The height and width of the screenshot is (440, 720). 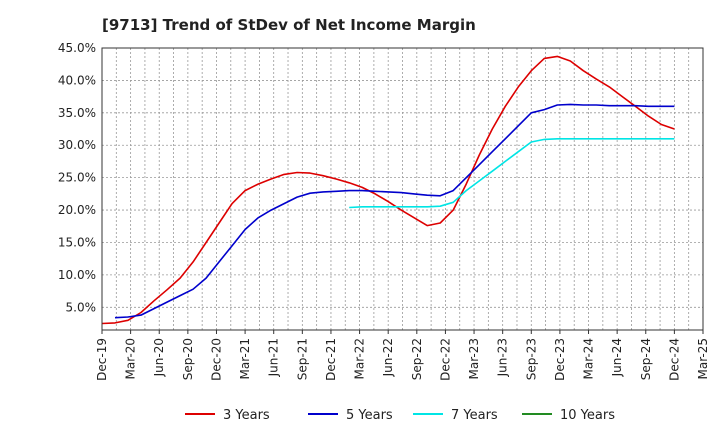 I want to click on x-tick-label: Dec-20, so click(x=216, y=359).